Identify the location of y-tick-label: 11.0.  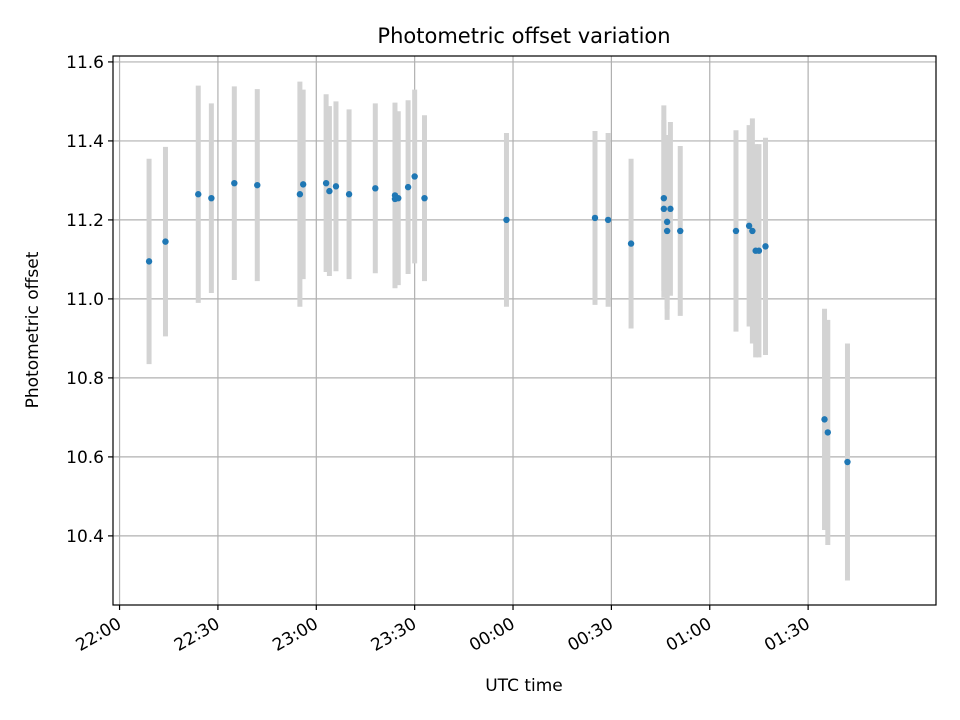
(85, 300).